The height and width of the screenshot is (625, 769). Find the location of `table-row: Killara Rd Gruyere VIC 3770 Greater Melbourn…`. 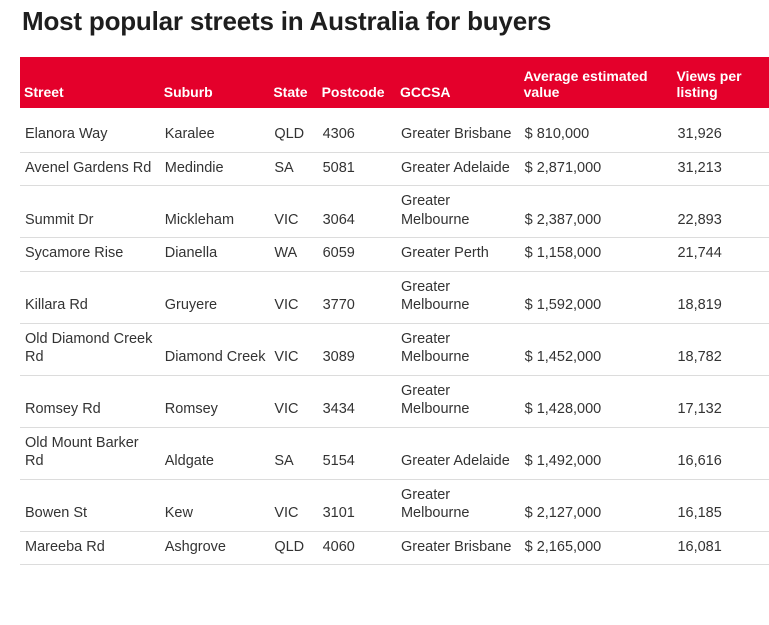

table-row: Killara Rd Gruyere VIC 3770 Greater Melbourn… is located at coordinates (394, 297).